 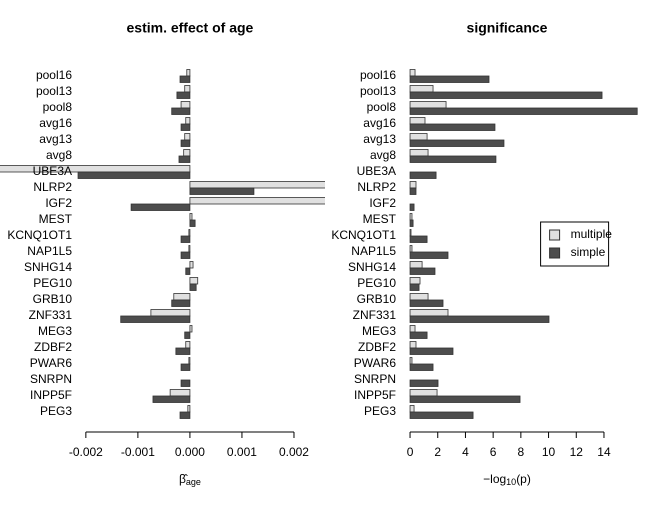 What do you see at coordinates (55, 331) in the screenshot?
I see `category-label: MEG3` at bounding box center [55, 331].